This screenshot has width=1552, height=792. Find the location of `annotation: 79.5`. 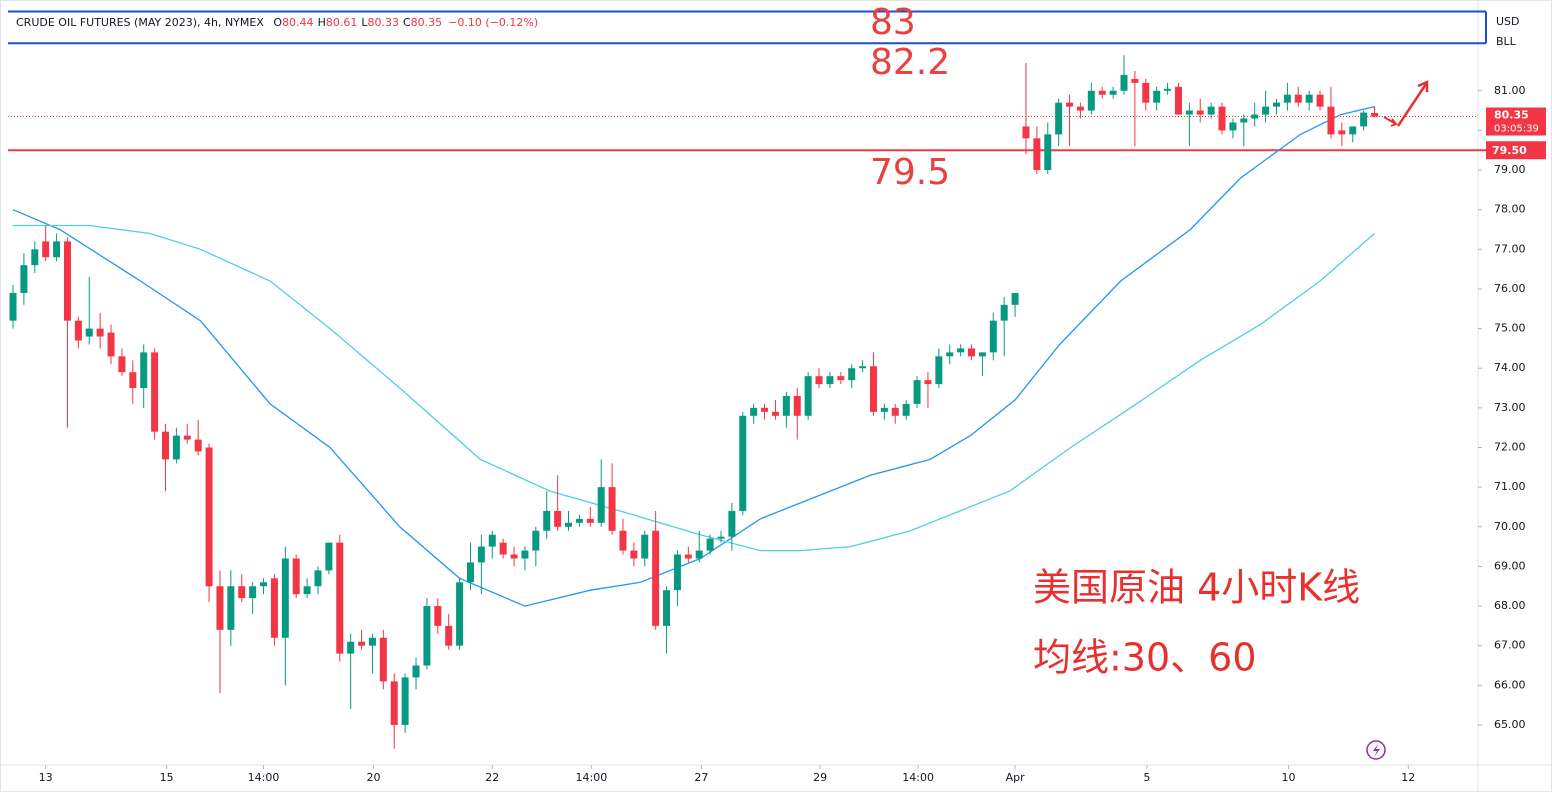

annotation: 79.5 is located at coordinates (910, 172).